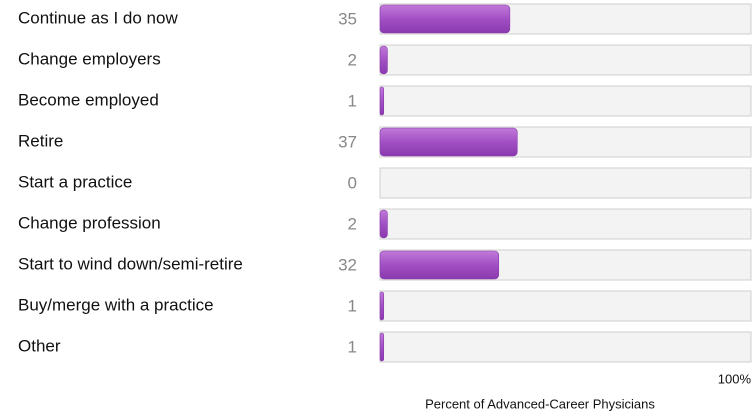 The width and height of the screenshot is (752, 416). What do you see at coordinates (540, 403) in the screenshot?
I see `x-axis-title: Percent of Advanced-Career Physicians` at bounding box center [540, 403].